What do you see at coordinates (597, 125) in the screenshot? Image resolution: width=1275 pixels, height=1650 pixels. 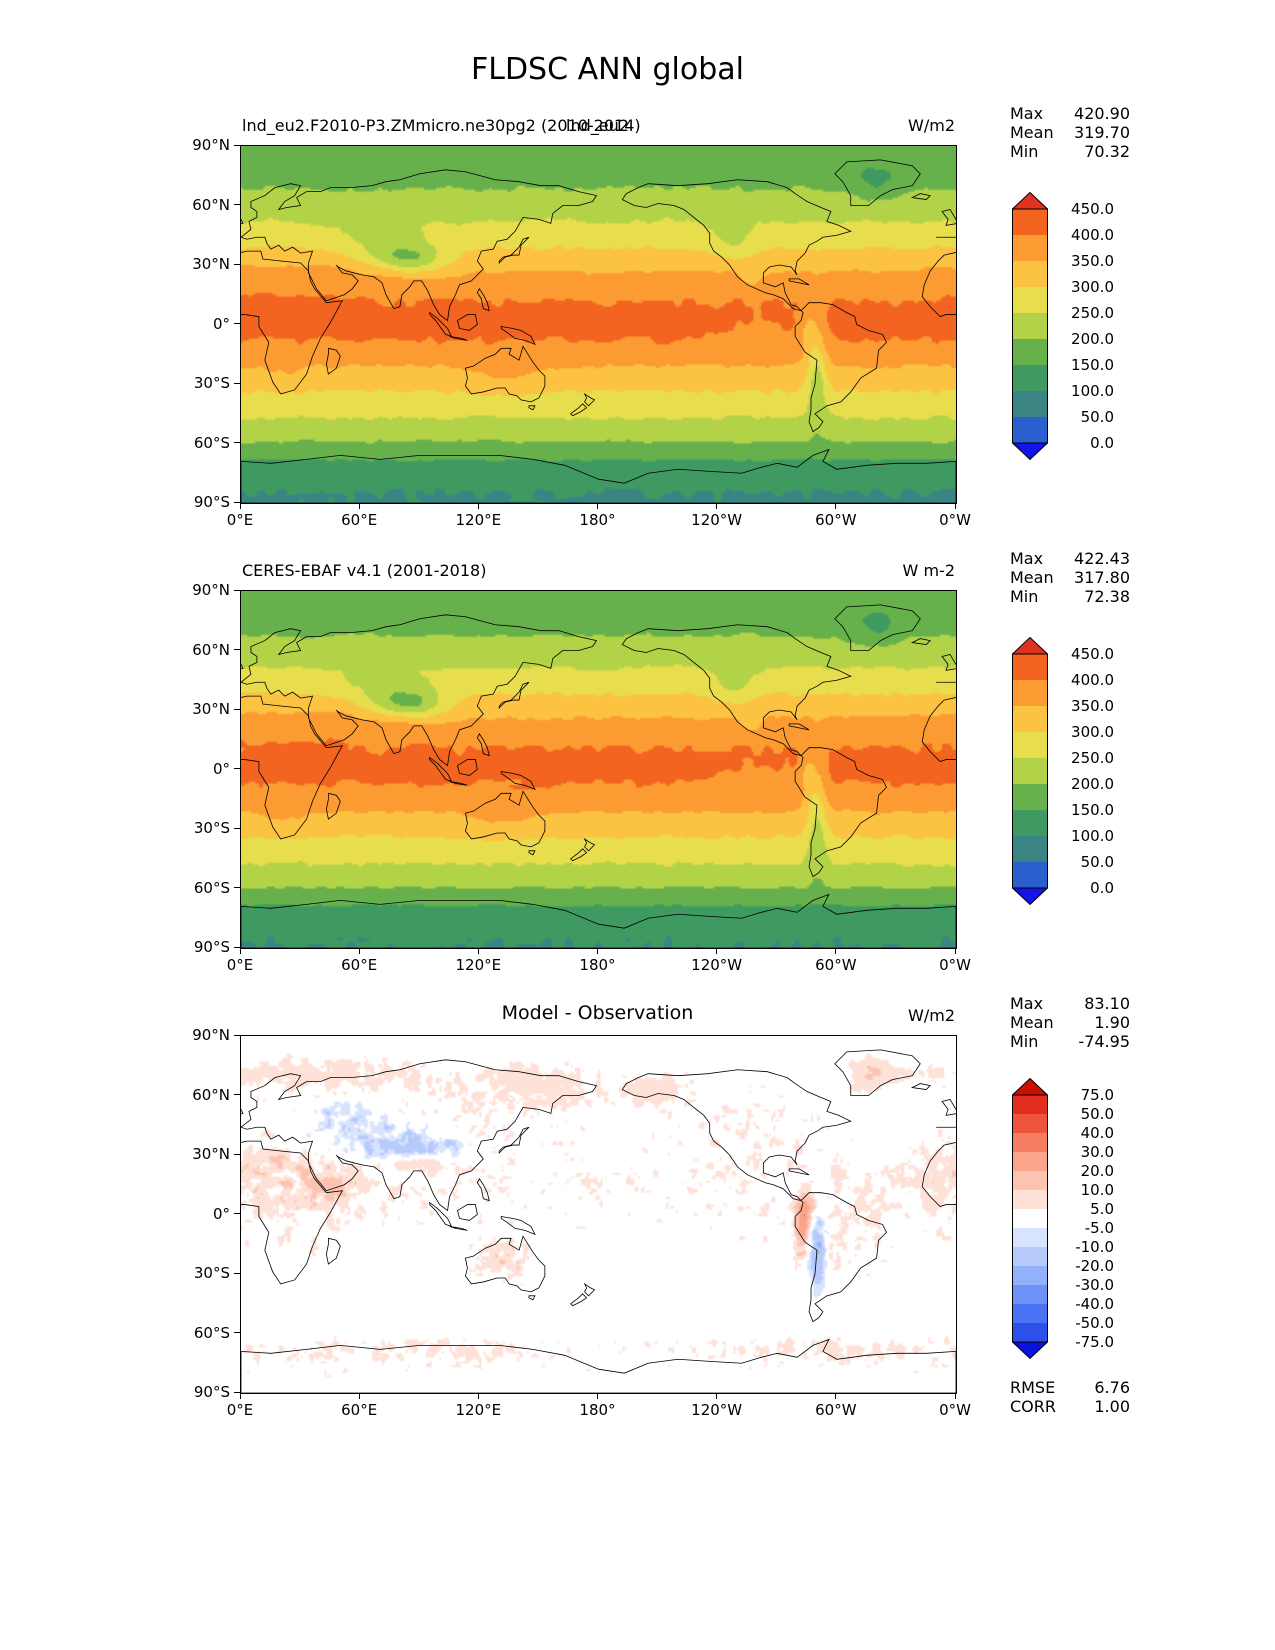 I see `model-short-title: lnd_eu2` at bounding box center [597, 125].